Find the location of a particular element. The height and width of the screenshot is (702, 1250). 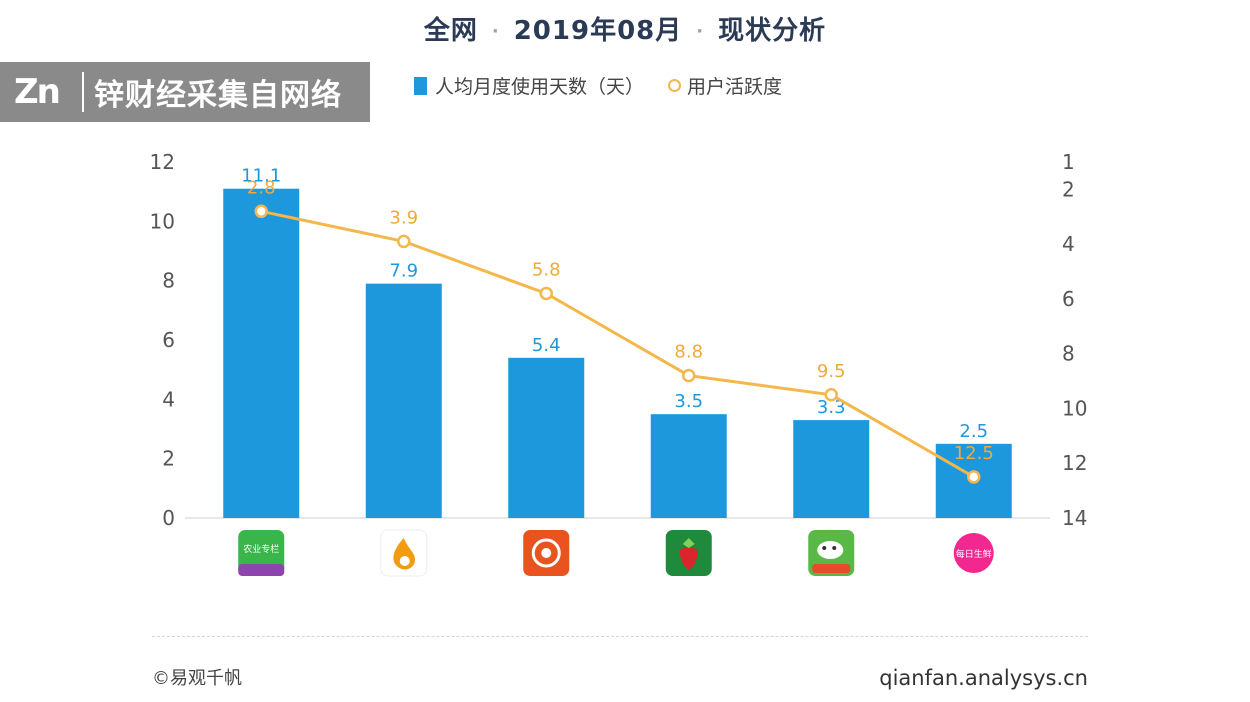

chart-title: 全网 · 2019年08月 · 现状分析 is located at coordinates (625, 28).